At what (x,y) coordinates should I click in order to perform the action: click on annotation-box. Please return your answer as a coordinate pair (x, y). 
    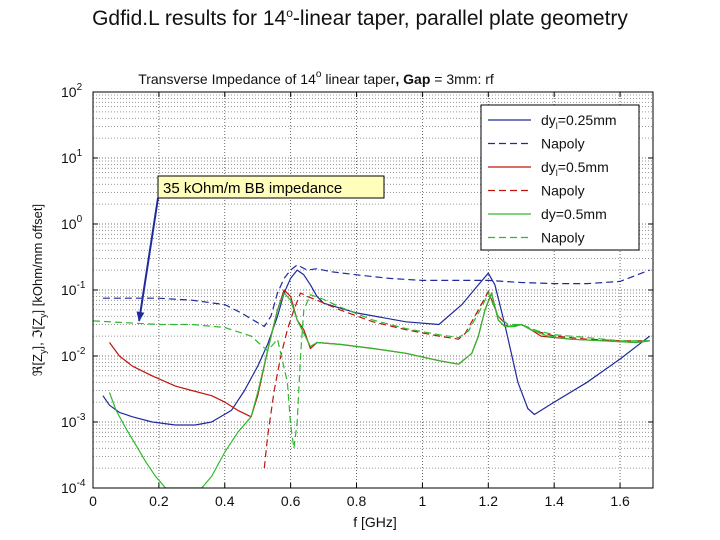
    Looking at the image, I should click on (271, 187).